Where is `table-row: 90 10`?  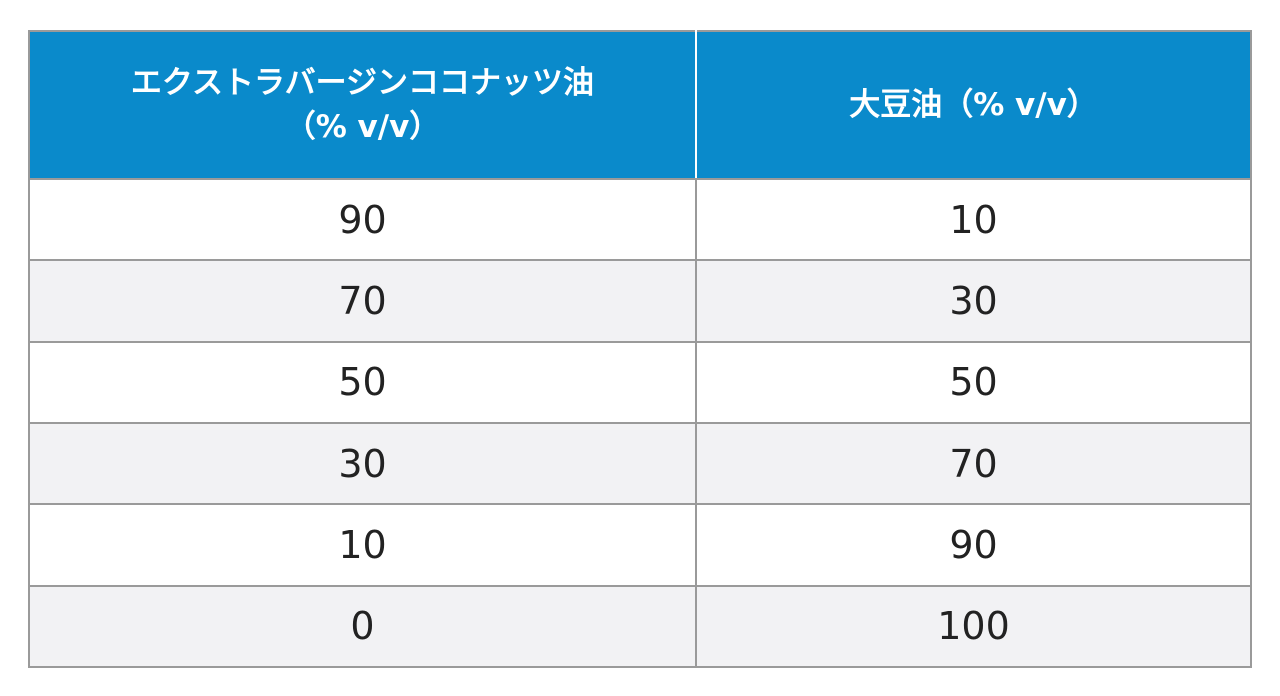 table-row: 90 10 is located at coordinates (640, 219).